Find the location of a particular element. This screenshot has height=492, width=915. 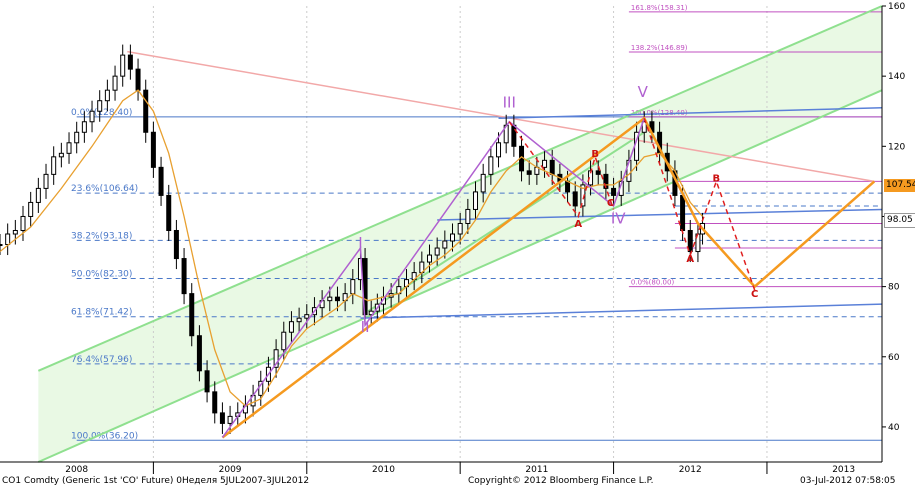

fib-level-label: 50.0%(82.30) is located at coordinates (101, 275).